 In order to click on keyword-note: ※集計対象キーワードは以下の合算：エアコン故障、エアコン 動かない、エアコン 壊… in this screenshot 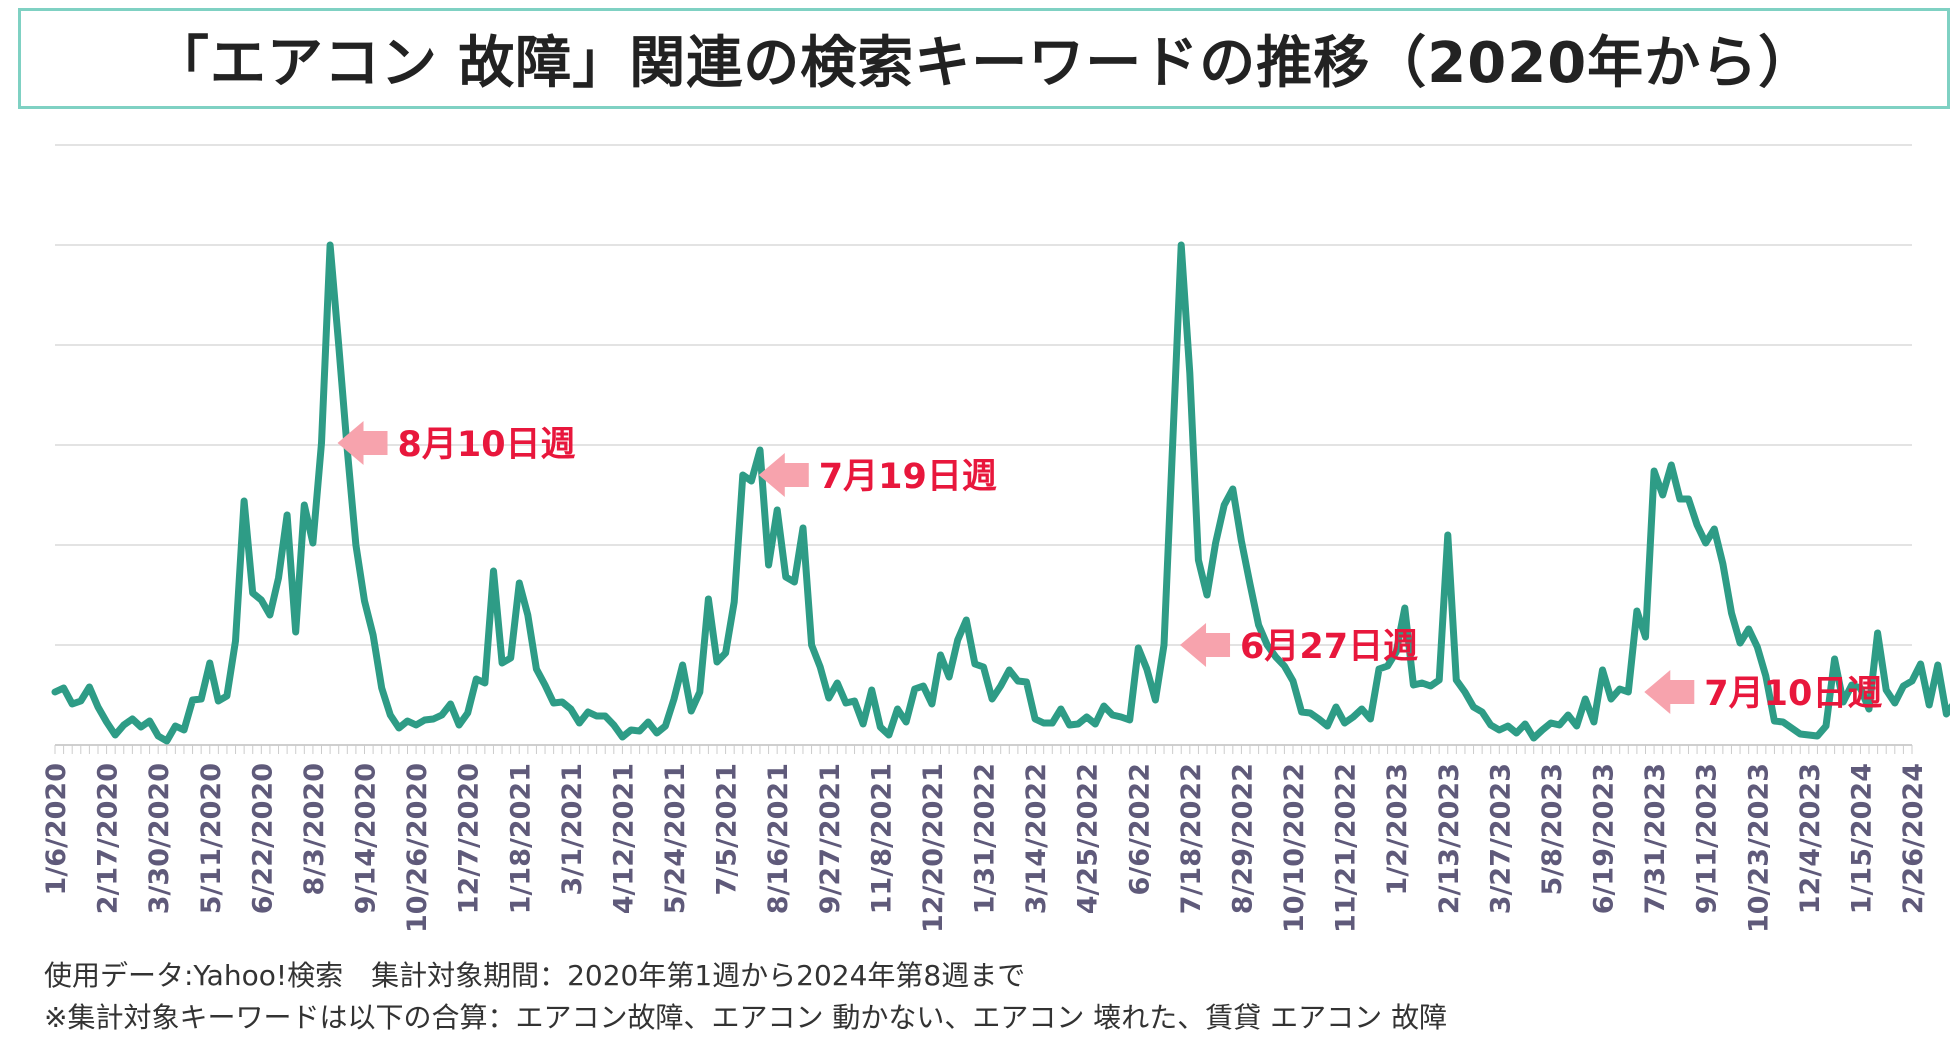, I will do `click(746, 1017)`.